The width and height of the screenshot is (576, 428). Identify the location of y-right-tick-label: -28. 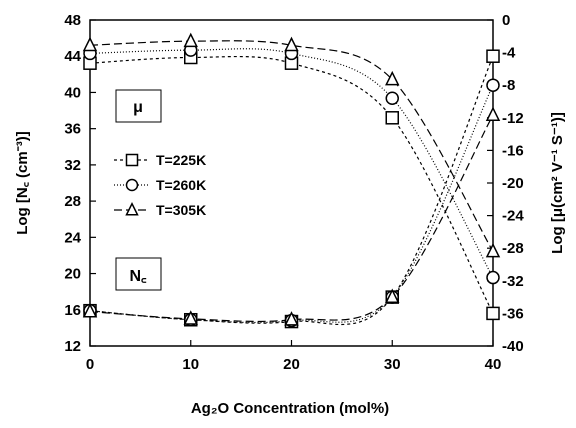
(513, 248).